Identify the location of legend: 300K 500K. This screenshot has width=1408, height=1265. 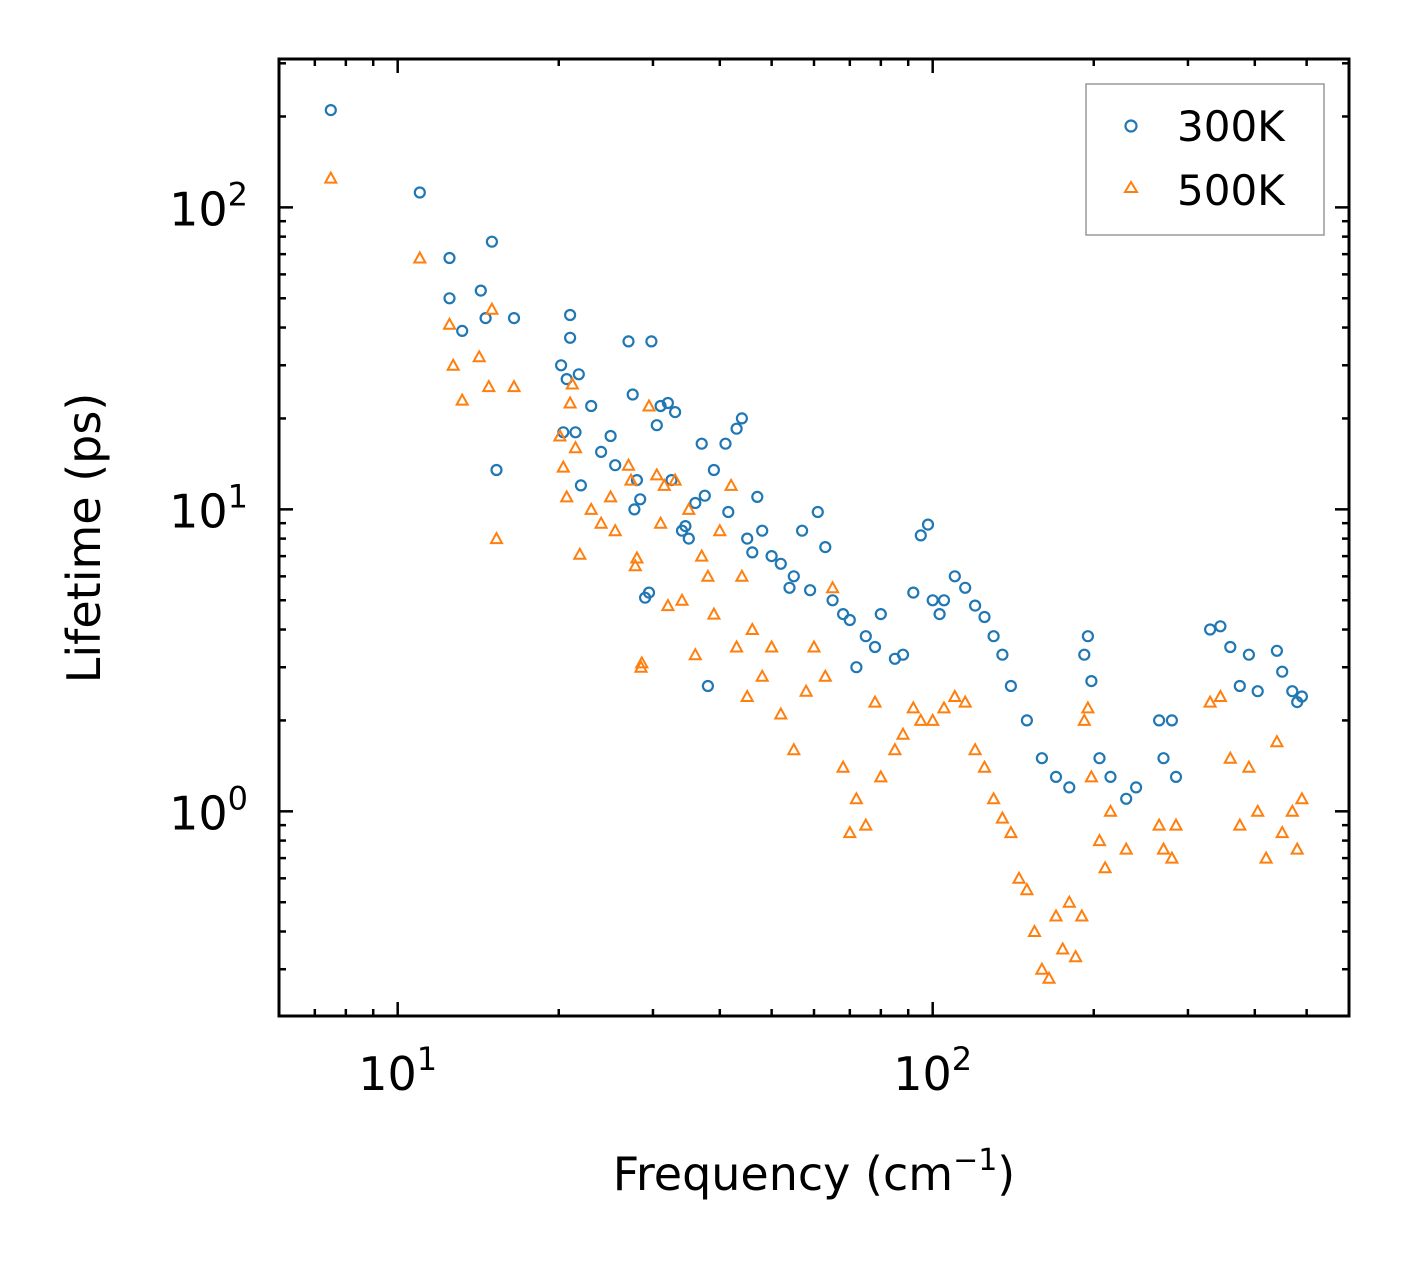
(1205, 159).